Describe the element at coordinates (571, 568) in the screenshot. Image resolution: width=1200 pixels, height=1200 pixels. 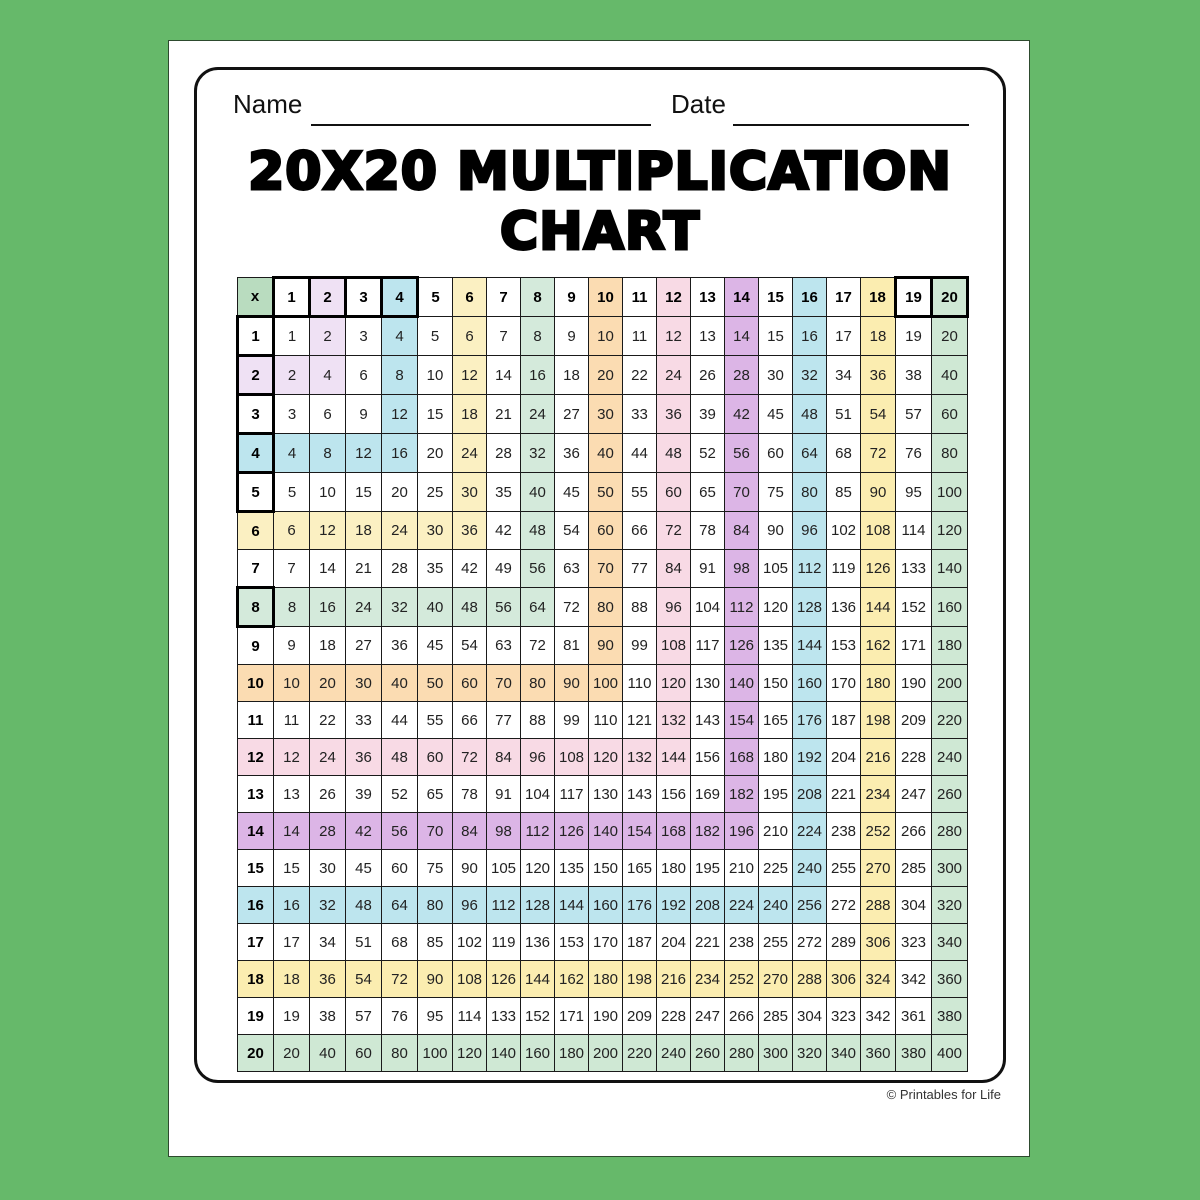
I see `product-cell: 63` at that location.